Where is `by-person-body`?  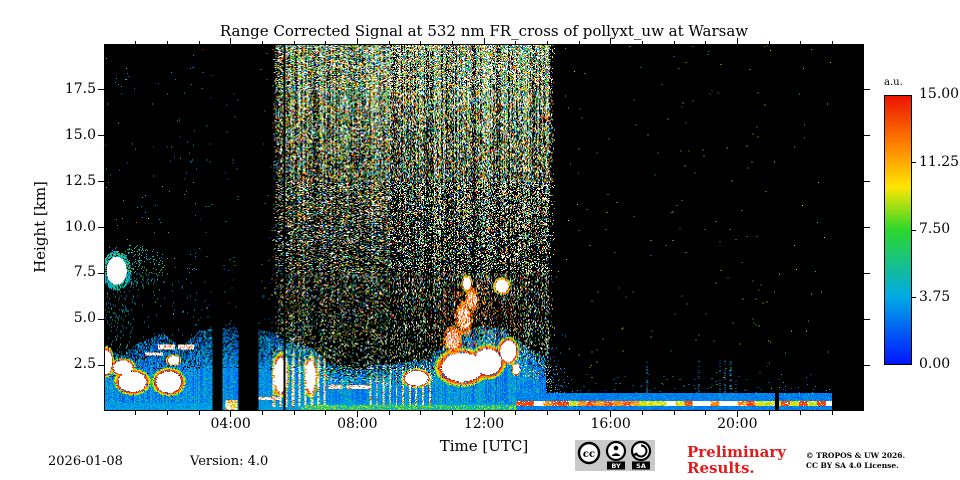 by-person-body is located at coordinates (616, 454).